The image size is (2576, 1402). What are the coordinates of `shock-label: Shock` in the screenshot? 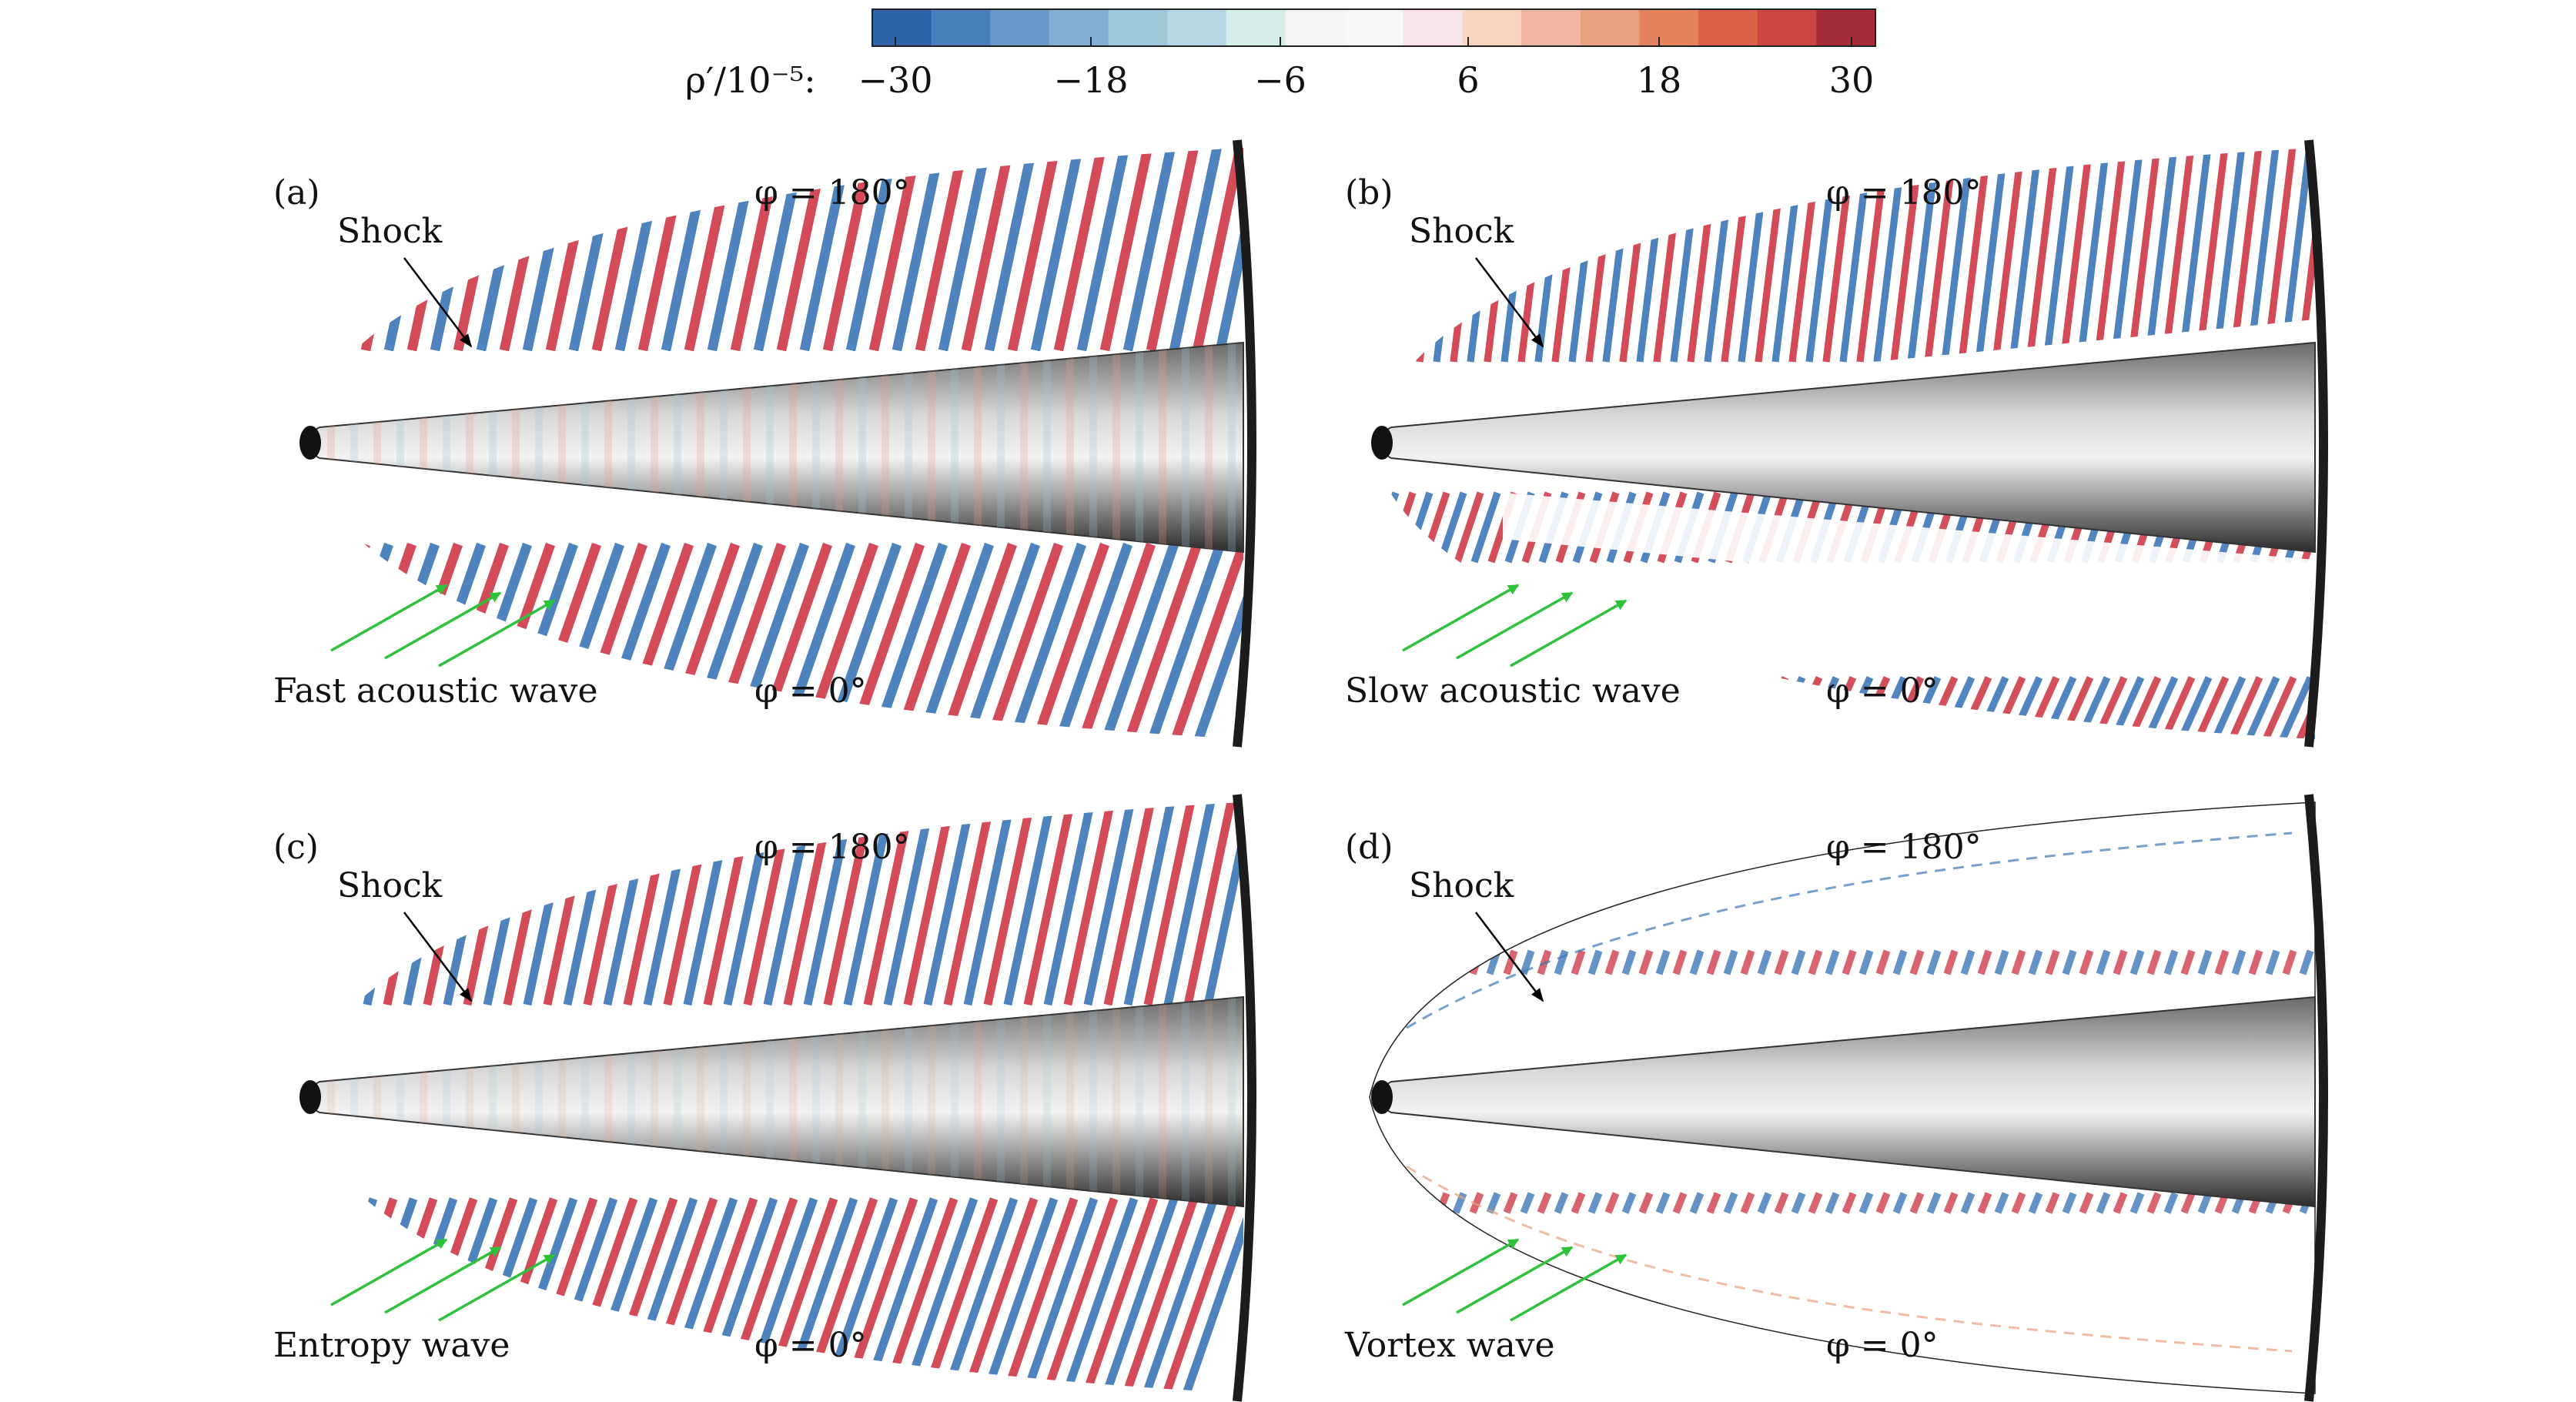 It's located at (1462, 232).